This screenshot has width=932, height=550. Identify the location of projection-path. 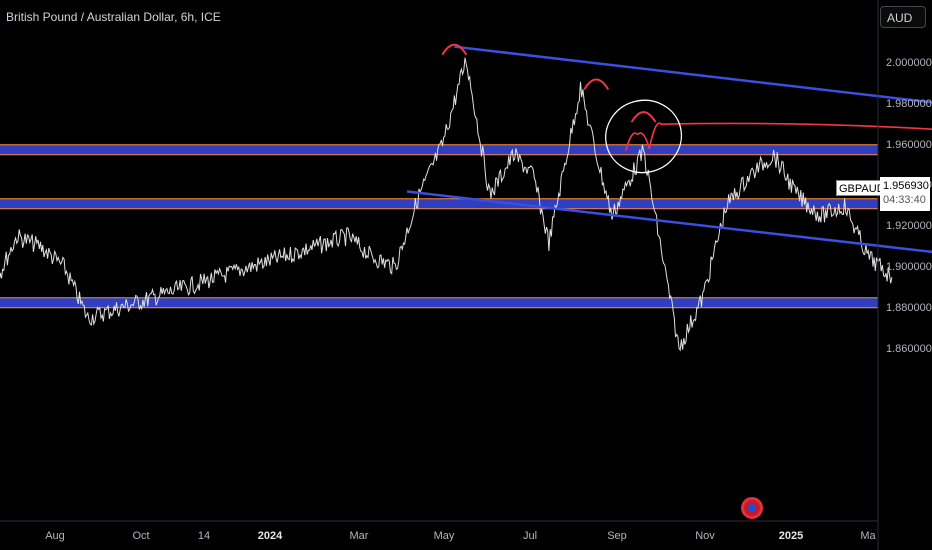
(778, 136).